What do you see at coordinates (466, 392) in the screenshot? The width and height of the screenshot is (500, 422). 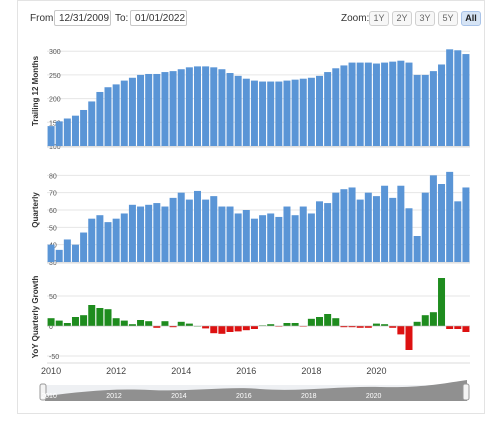 I see `navigator-right-handle` at bounding box center [466, 392].